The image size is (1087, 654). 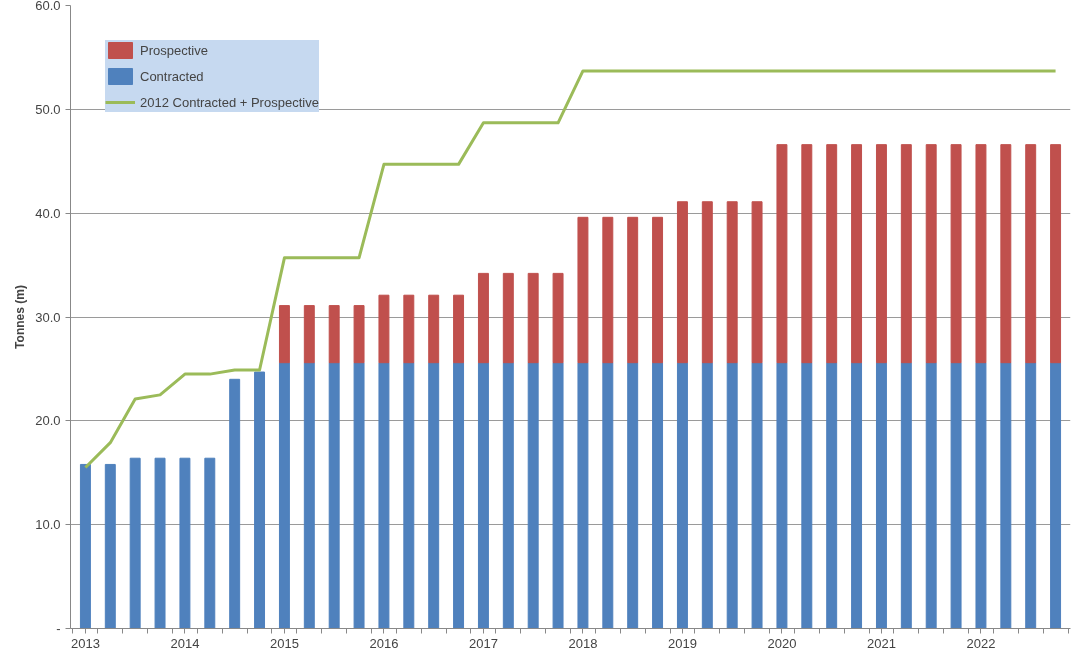 What do you see at coordinates (185, 643) in the screenshot?
I see `x-tick-label: 2014` at bounding box center [185, 643].